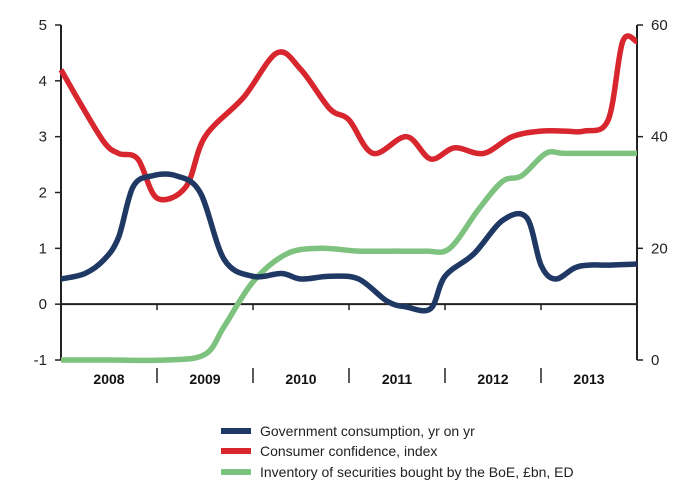  Describe the element at coordinates (300, 379) in the screenshot. I see `year-label: 2010` at that location.